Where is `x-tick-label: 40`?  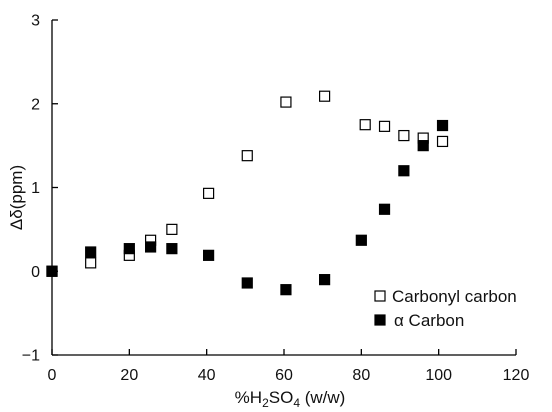 x-tick-label: 40 is located at coordinates (207, 375).